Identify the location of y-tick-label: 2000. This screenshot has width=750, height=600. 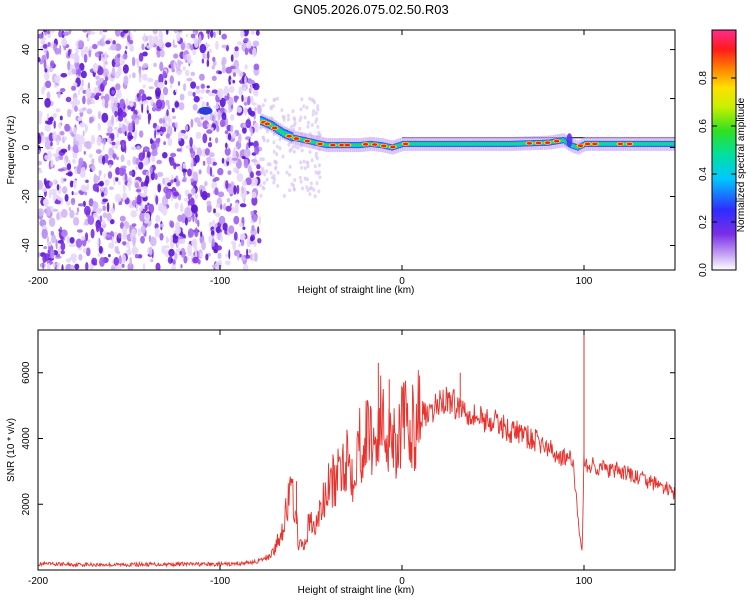
(26, 504).